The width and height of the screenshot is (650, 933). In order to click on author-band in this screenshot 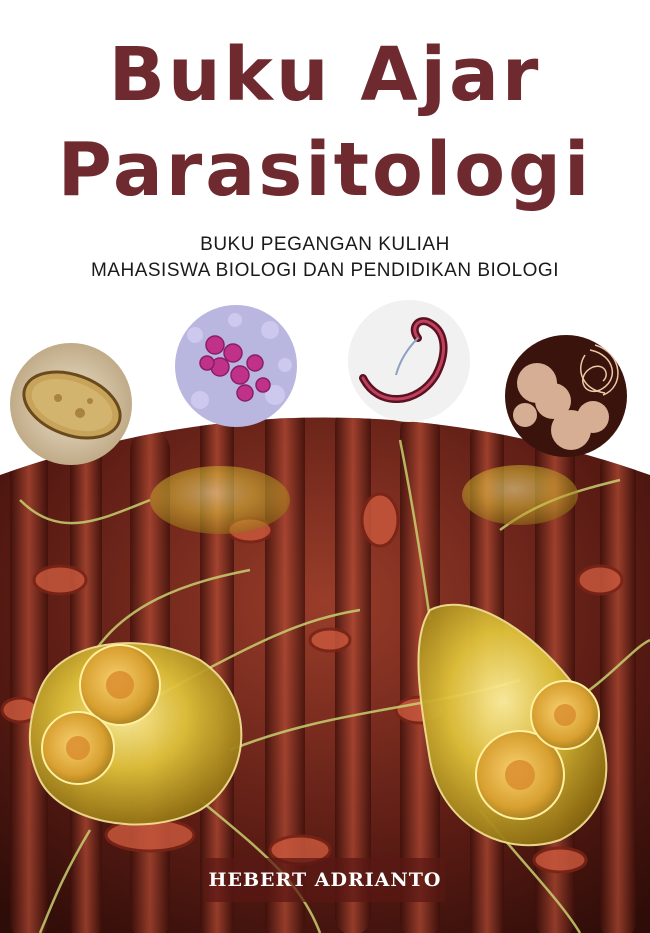, I will do `click(325, 880)`.